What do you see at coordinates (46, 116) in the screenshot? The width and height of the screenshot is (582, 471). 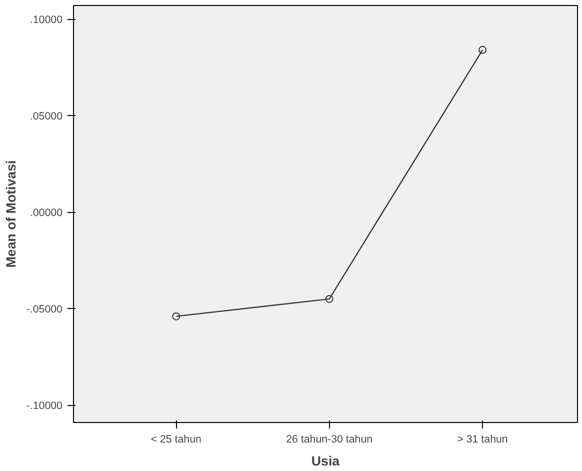 I see `y-tick-label: .05000` at bounding box center [46, 116].